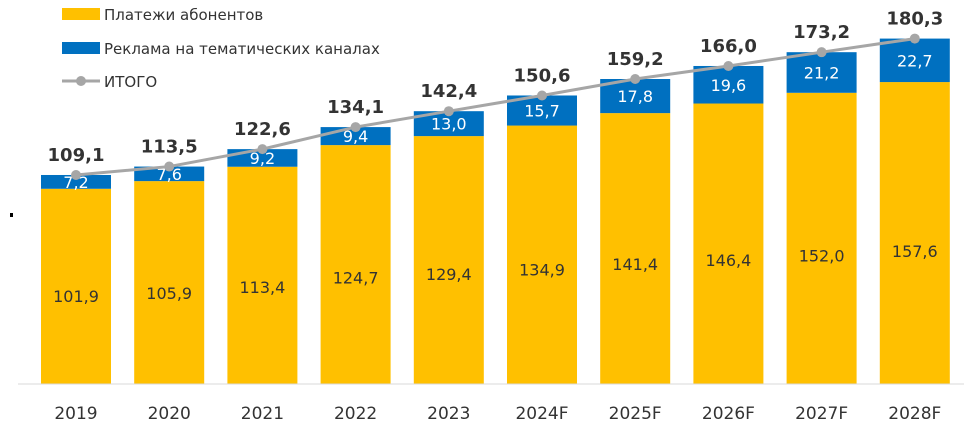 The width and height of the screenshot is (964, 436). I want to click on legend-item-subscriber-payments: Платежи абонентов, so click(162, 15).